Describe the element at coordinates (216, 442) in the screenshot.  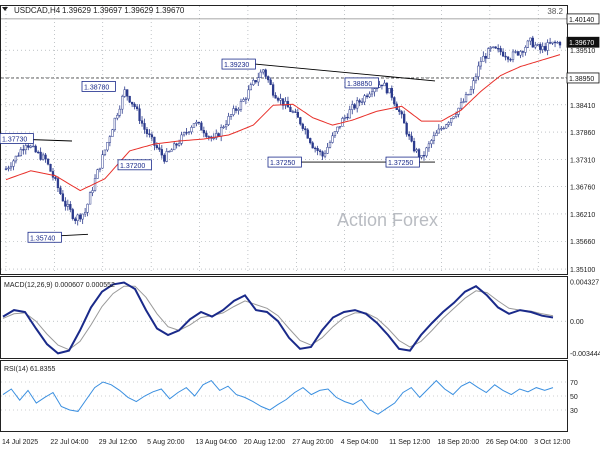
I see `time-tick-label: 13 Aug 04:00` at that location.